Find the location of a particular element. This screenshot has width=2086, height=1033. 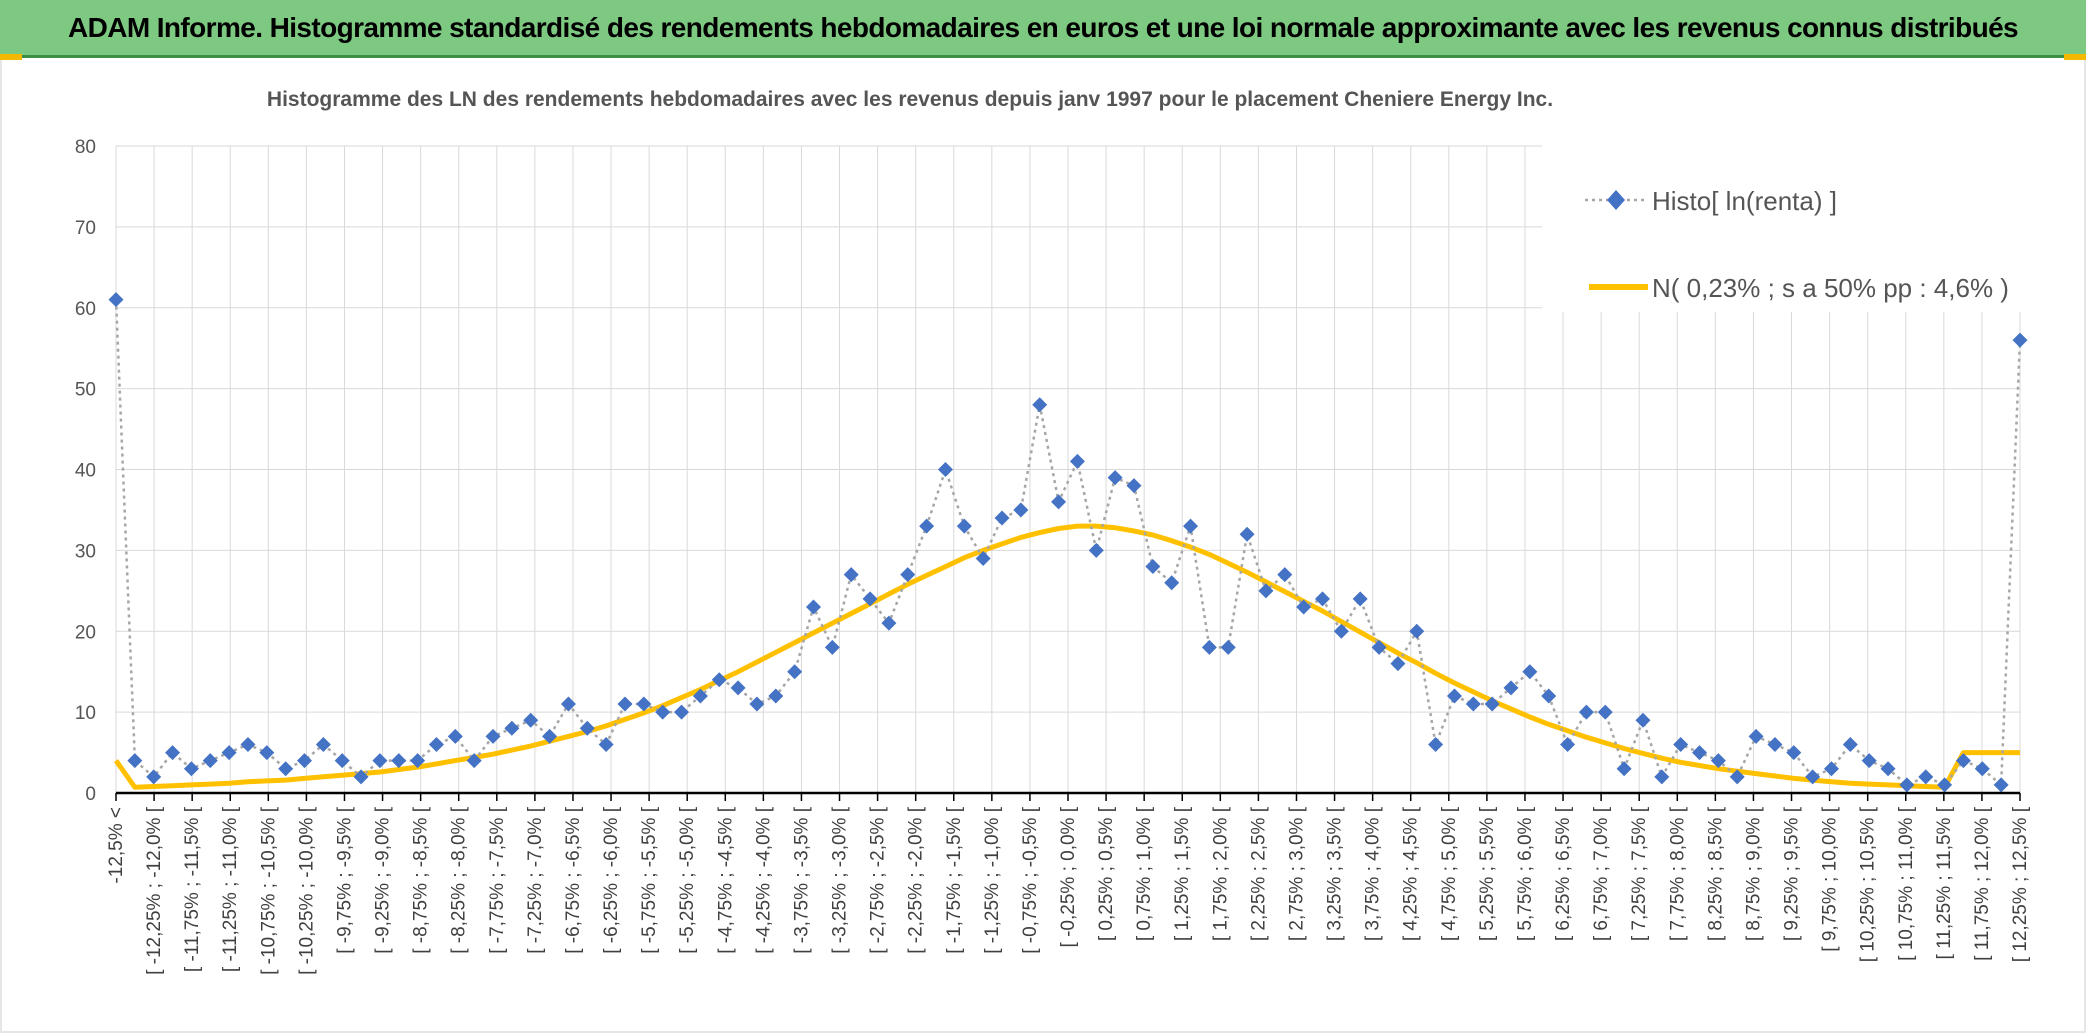

x-tick-label: [ 11,25% ; 11,5% [ is located at coordinates (1944, 882).